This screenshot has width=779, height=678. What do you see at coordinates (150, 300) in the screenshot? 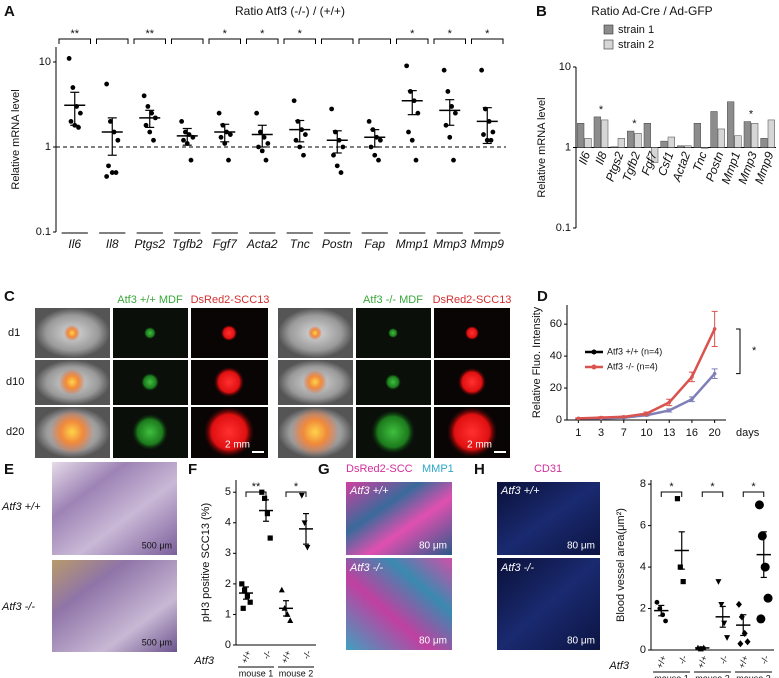
I see `image-header: Atf3 +/+ MDF` at bounding box center [150, 300].